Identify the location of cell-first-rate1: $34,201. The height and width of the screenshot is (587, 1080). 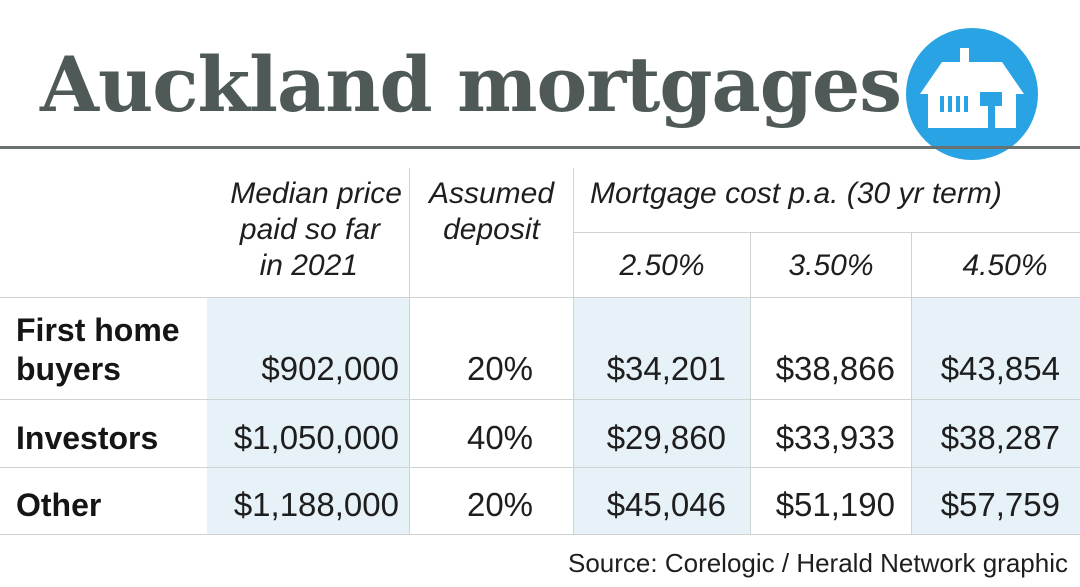
(666, 368).